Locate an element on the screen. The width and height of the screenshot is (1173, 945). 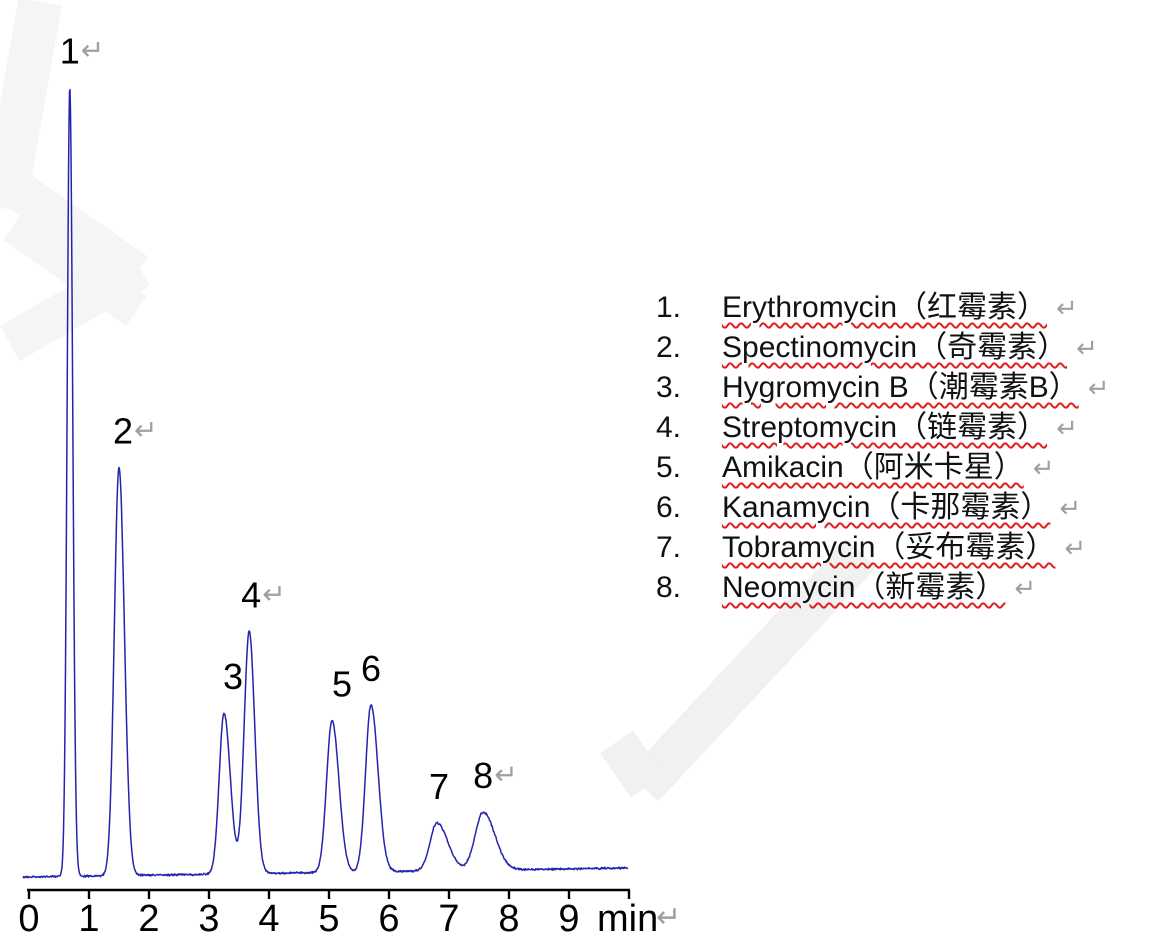
legend-item-text: Tobramycin（妥布霉素） is located at coordinates (889, 547).